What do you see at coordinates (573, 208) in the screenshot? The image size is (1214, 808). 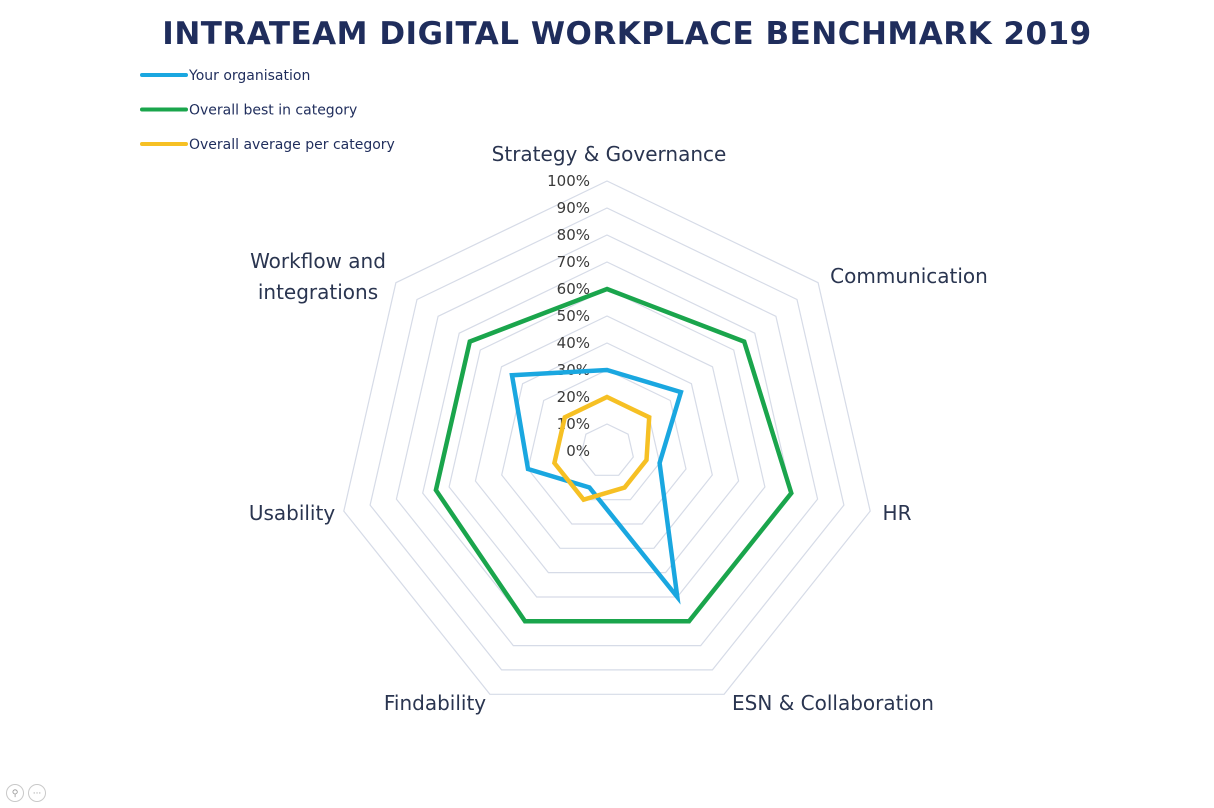 I see `tick-label: 90%` at bounding box center [573, 208].